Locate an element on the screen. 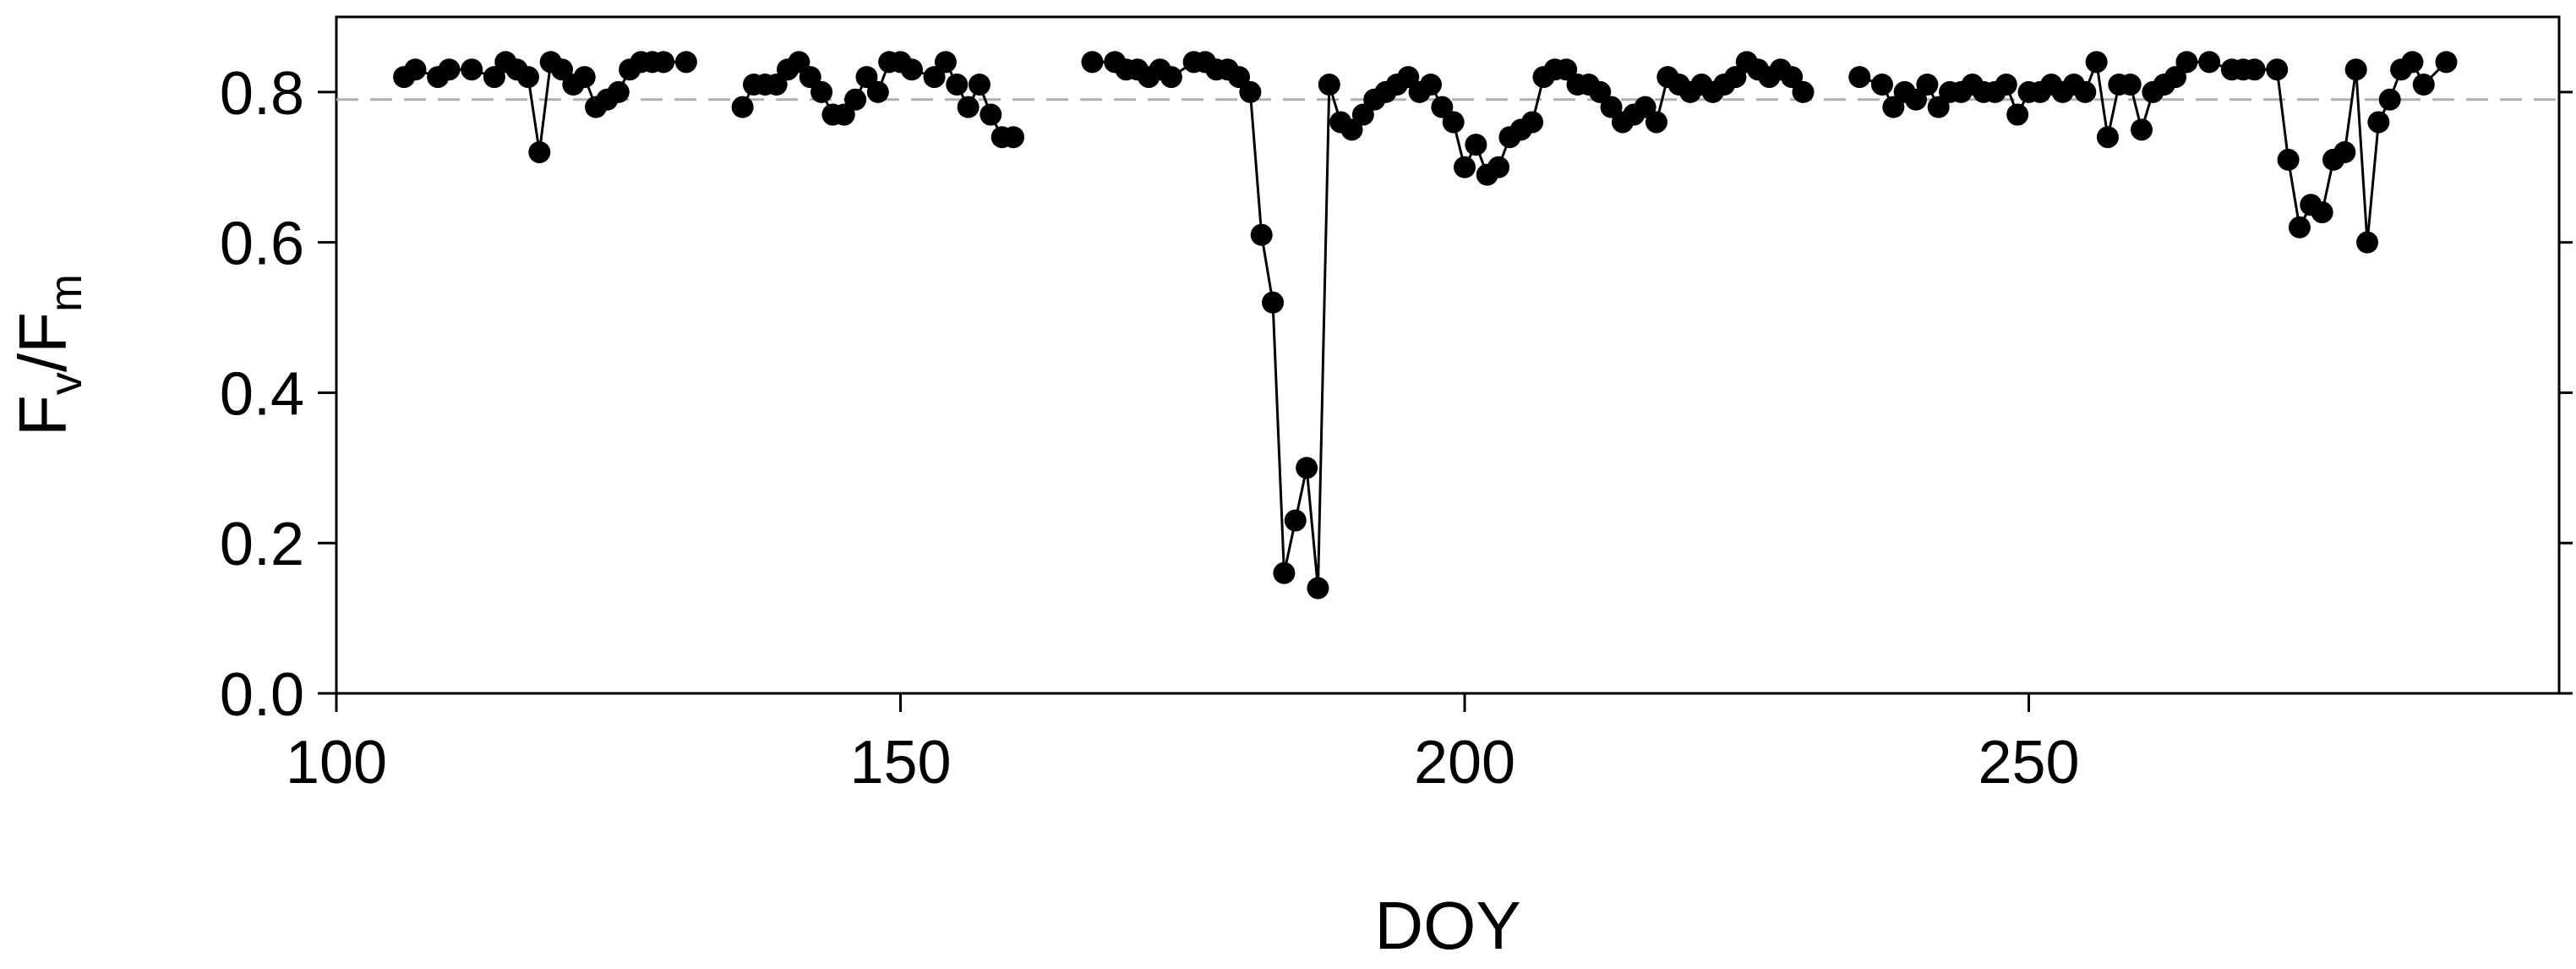 The width and height of the screenshot is (2576, 969). y-tick-label: 0.2 is located at coordinates (262, 544).